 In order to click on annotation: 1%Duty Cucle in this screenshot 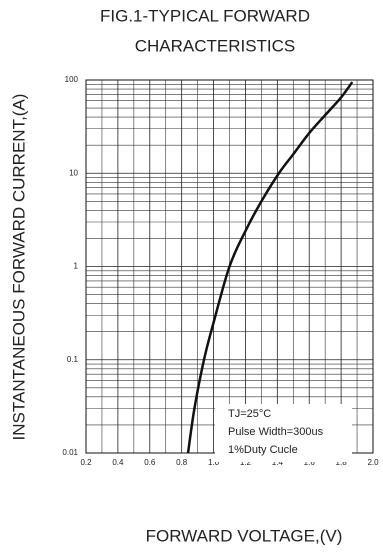, I will do `click(263, 450)`.